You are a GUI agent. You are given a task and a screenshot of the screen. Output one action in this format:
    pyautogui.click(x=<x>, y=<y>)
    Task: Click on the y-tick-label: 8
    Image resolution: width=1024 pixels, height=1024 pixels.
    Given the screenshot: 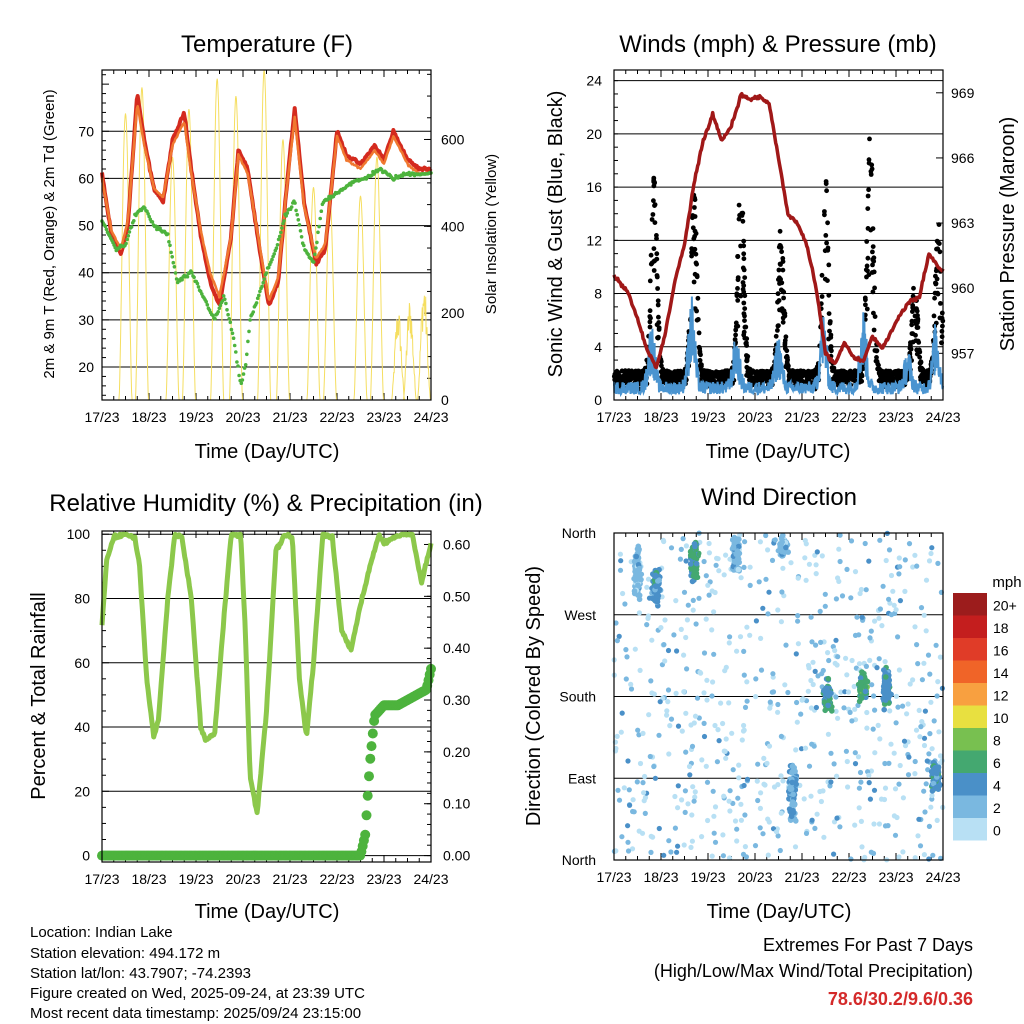 What is the action you would take?
    pyautogui.click(x=598, y=294)
    